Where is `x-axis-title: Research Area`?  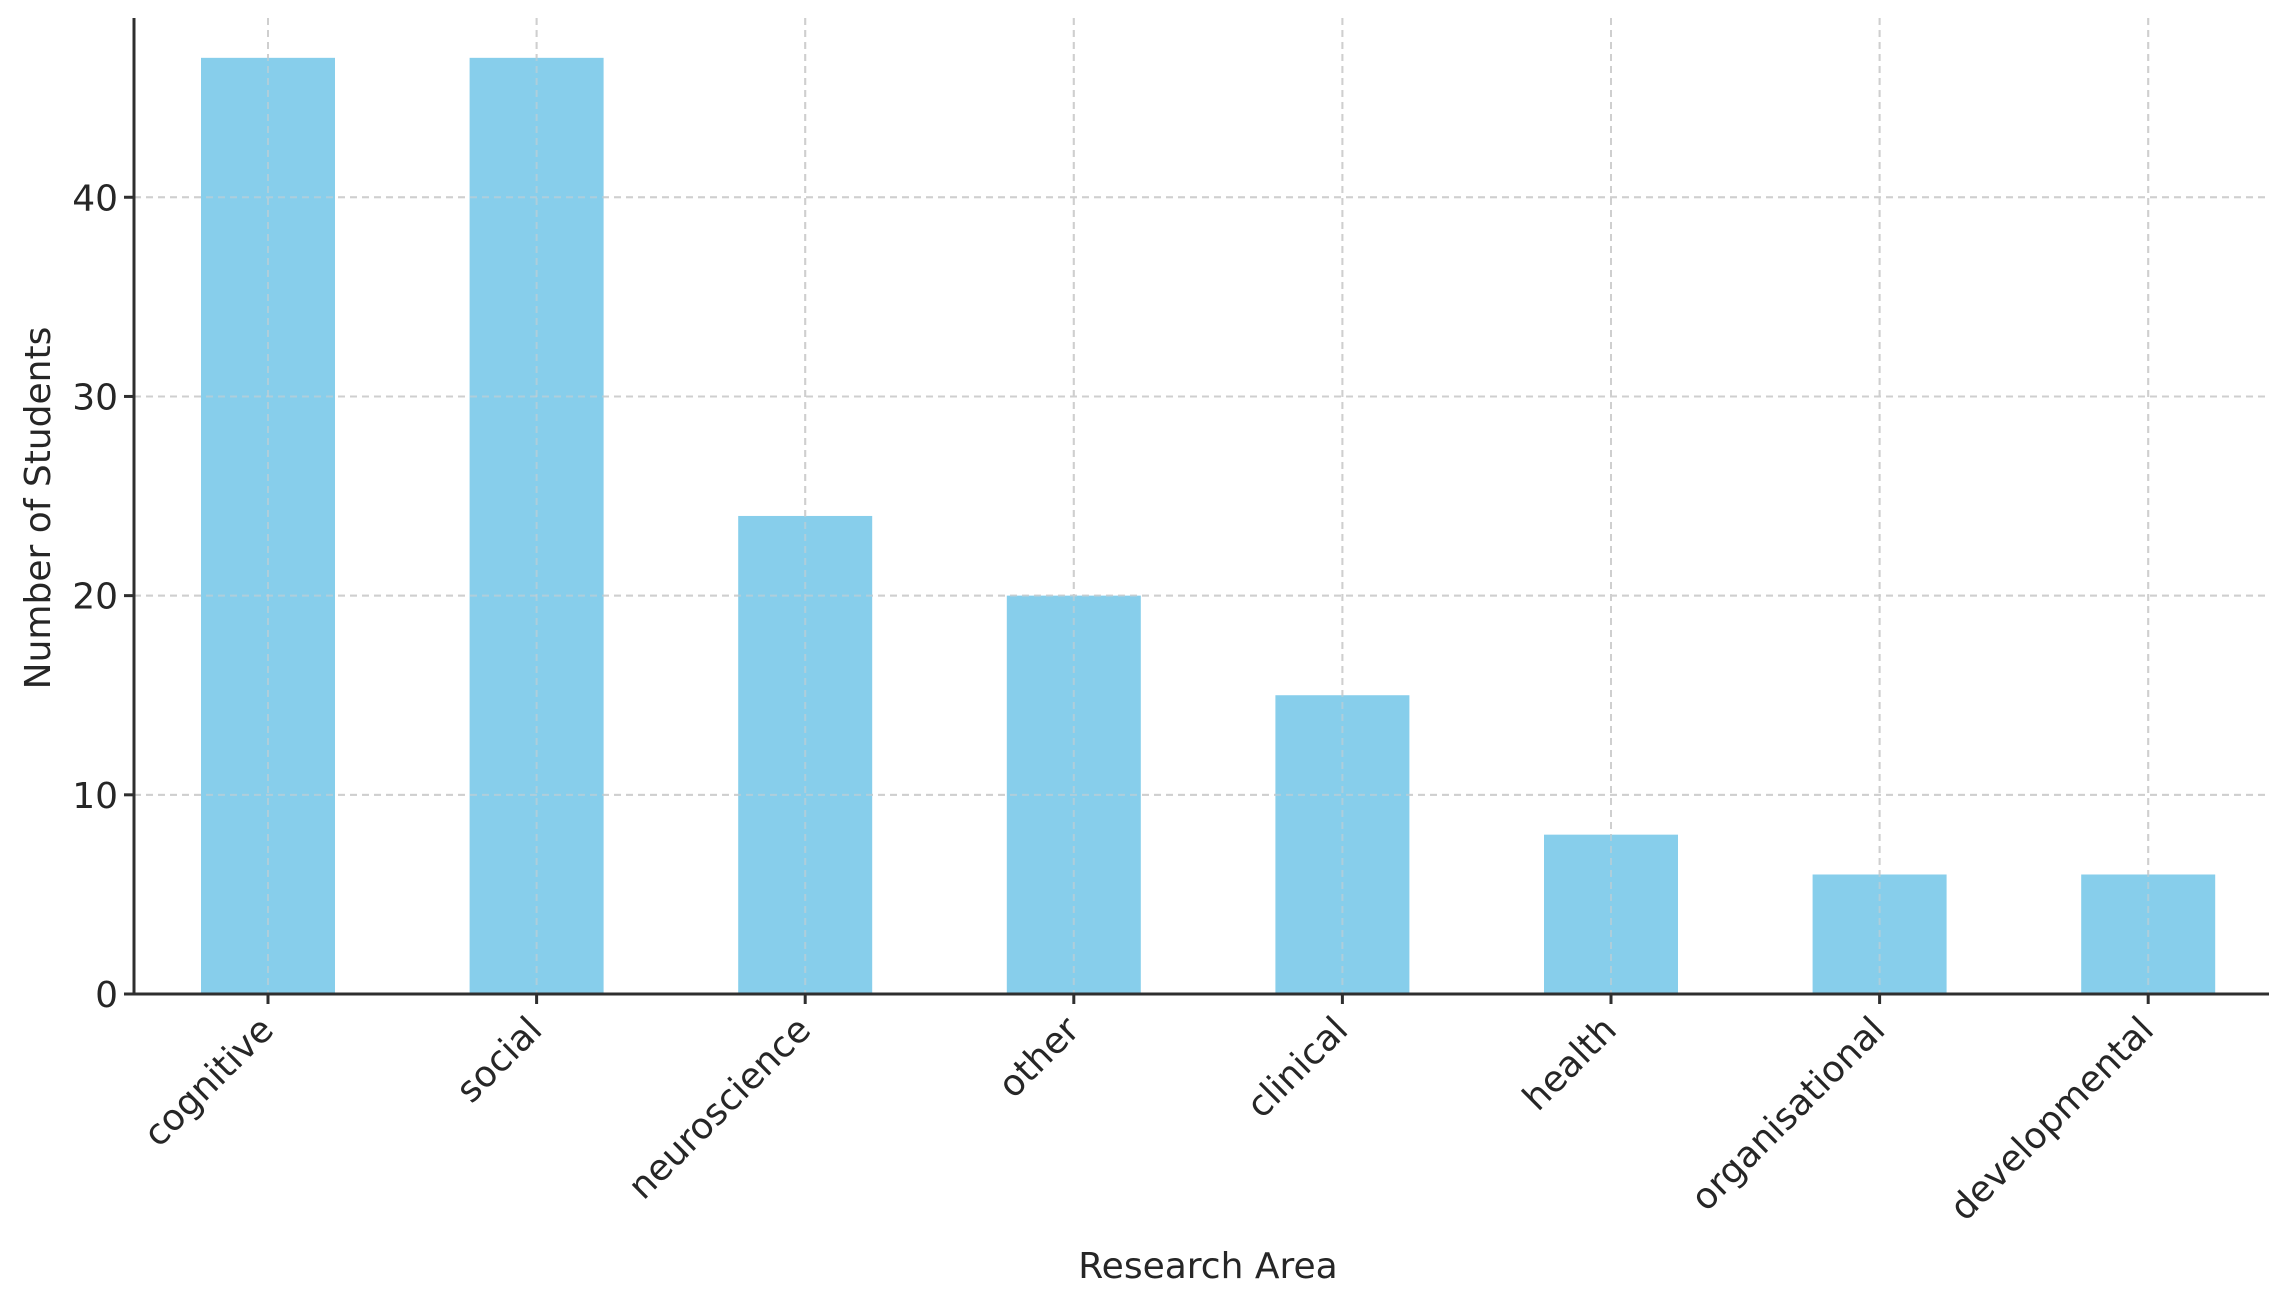 x-axis-title: Research Area is located at coordinates (1207, 1266).